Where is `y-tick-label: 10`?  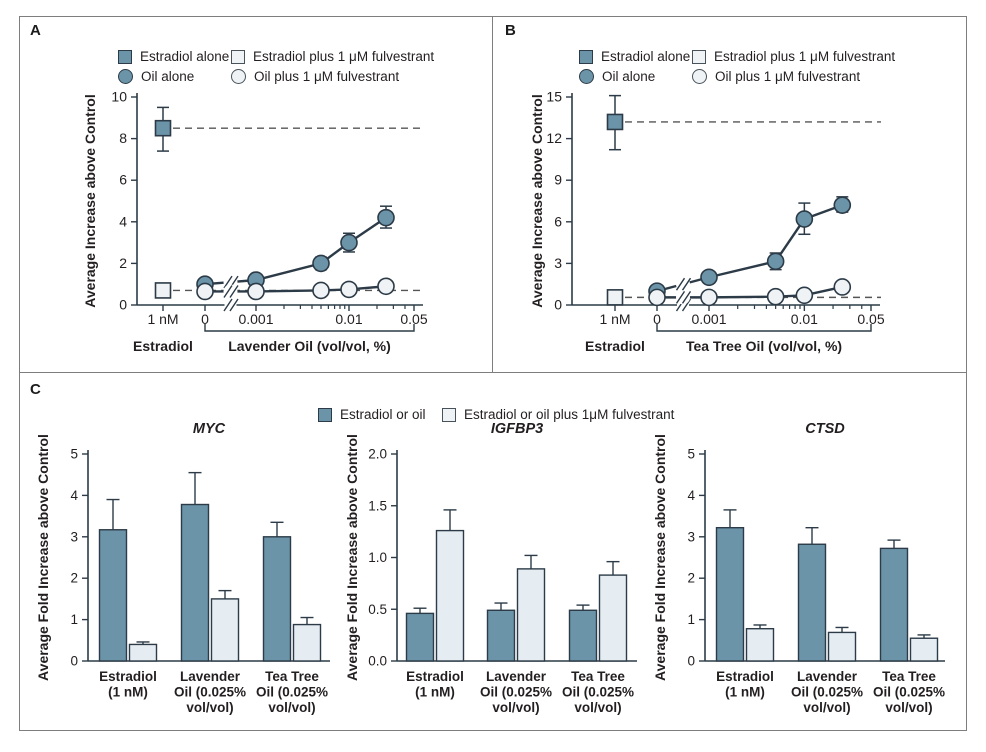
y-tick-label: 10 is located at coordinates (119, 97).